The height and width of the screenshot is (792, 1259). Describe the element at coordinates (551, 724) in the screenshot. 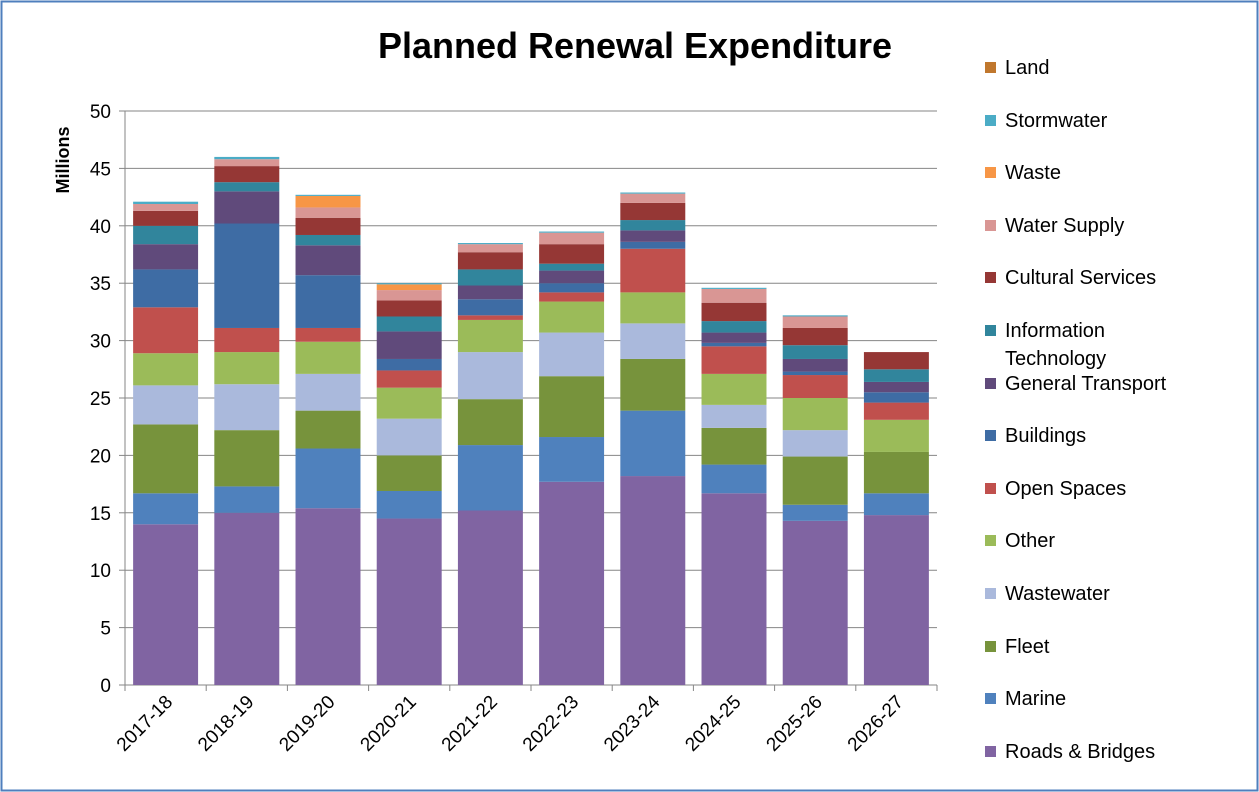

I see `x-tick-label: 2022-23` at that location.